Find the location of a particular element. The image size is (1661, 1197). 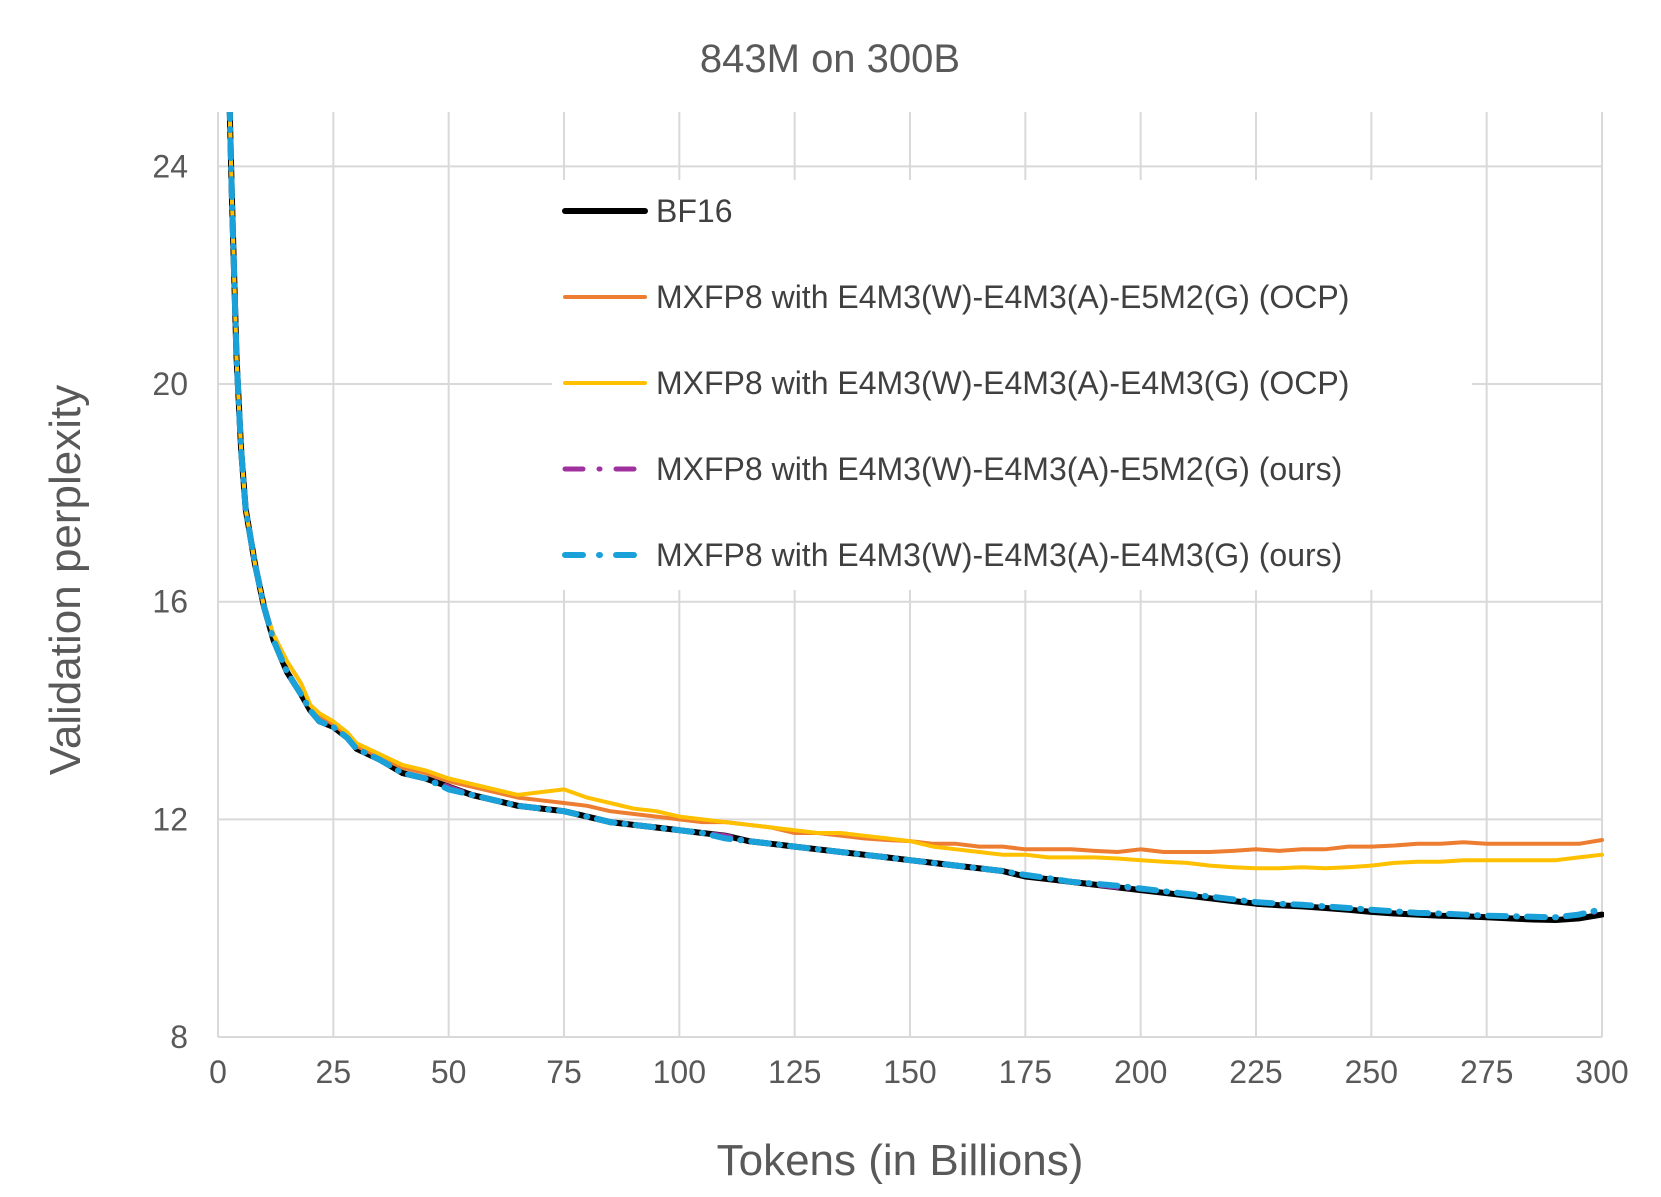

y-tick-label: 20 is located at coordinates (170, 384).